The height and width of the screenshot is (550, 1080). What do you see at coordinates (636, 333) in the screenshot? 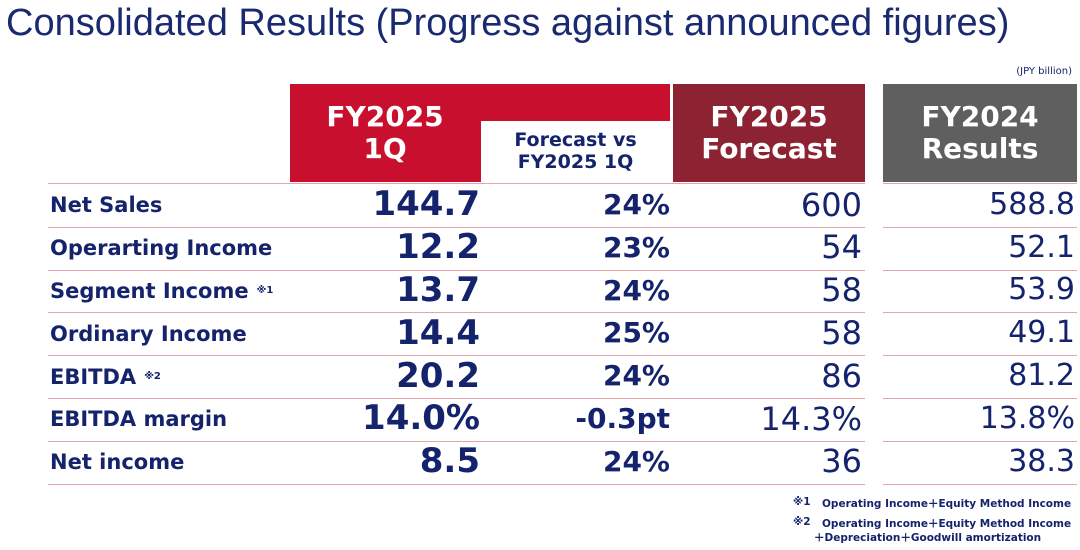
I see `value-cell: 25%` at bounding box center [636, 333].